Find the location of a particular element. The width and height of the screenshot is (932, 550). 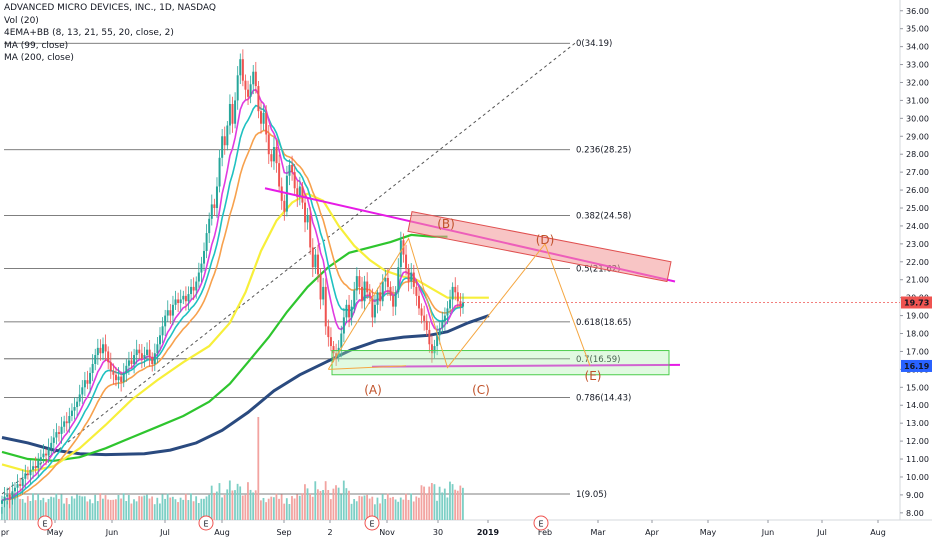

legend-ma99: MA (99, close) is located at coordinates (36, 45).